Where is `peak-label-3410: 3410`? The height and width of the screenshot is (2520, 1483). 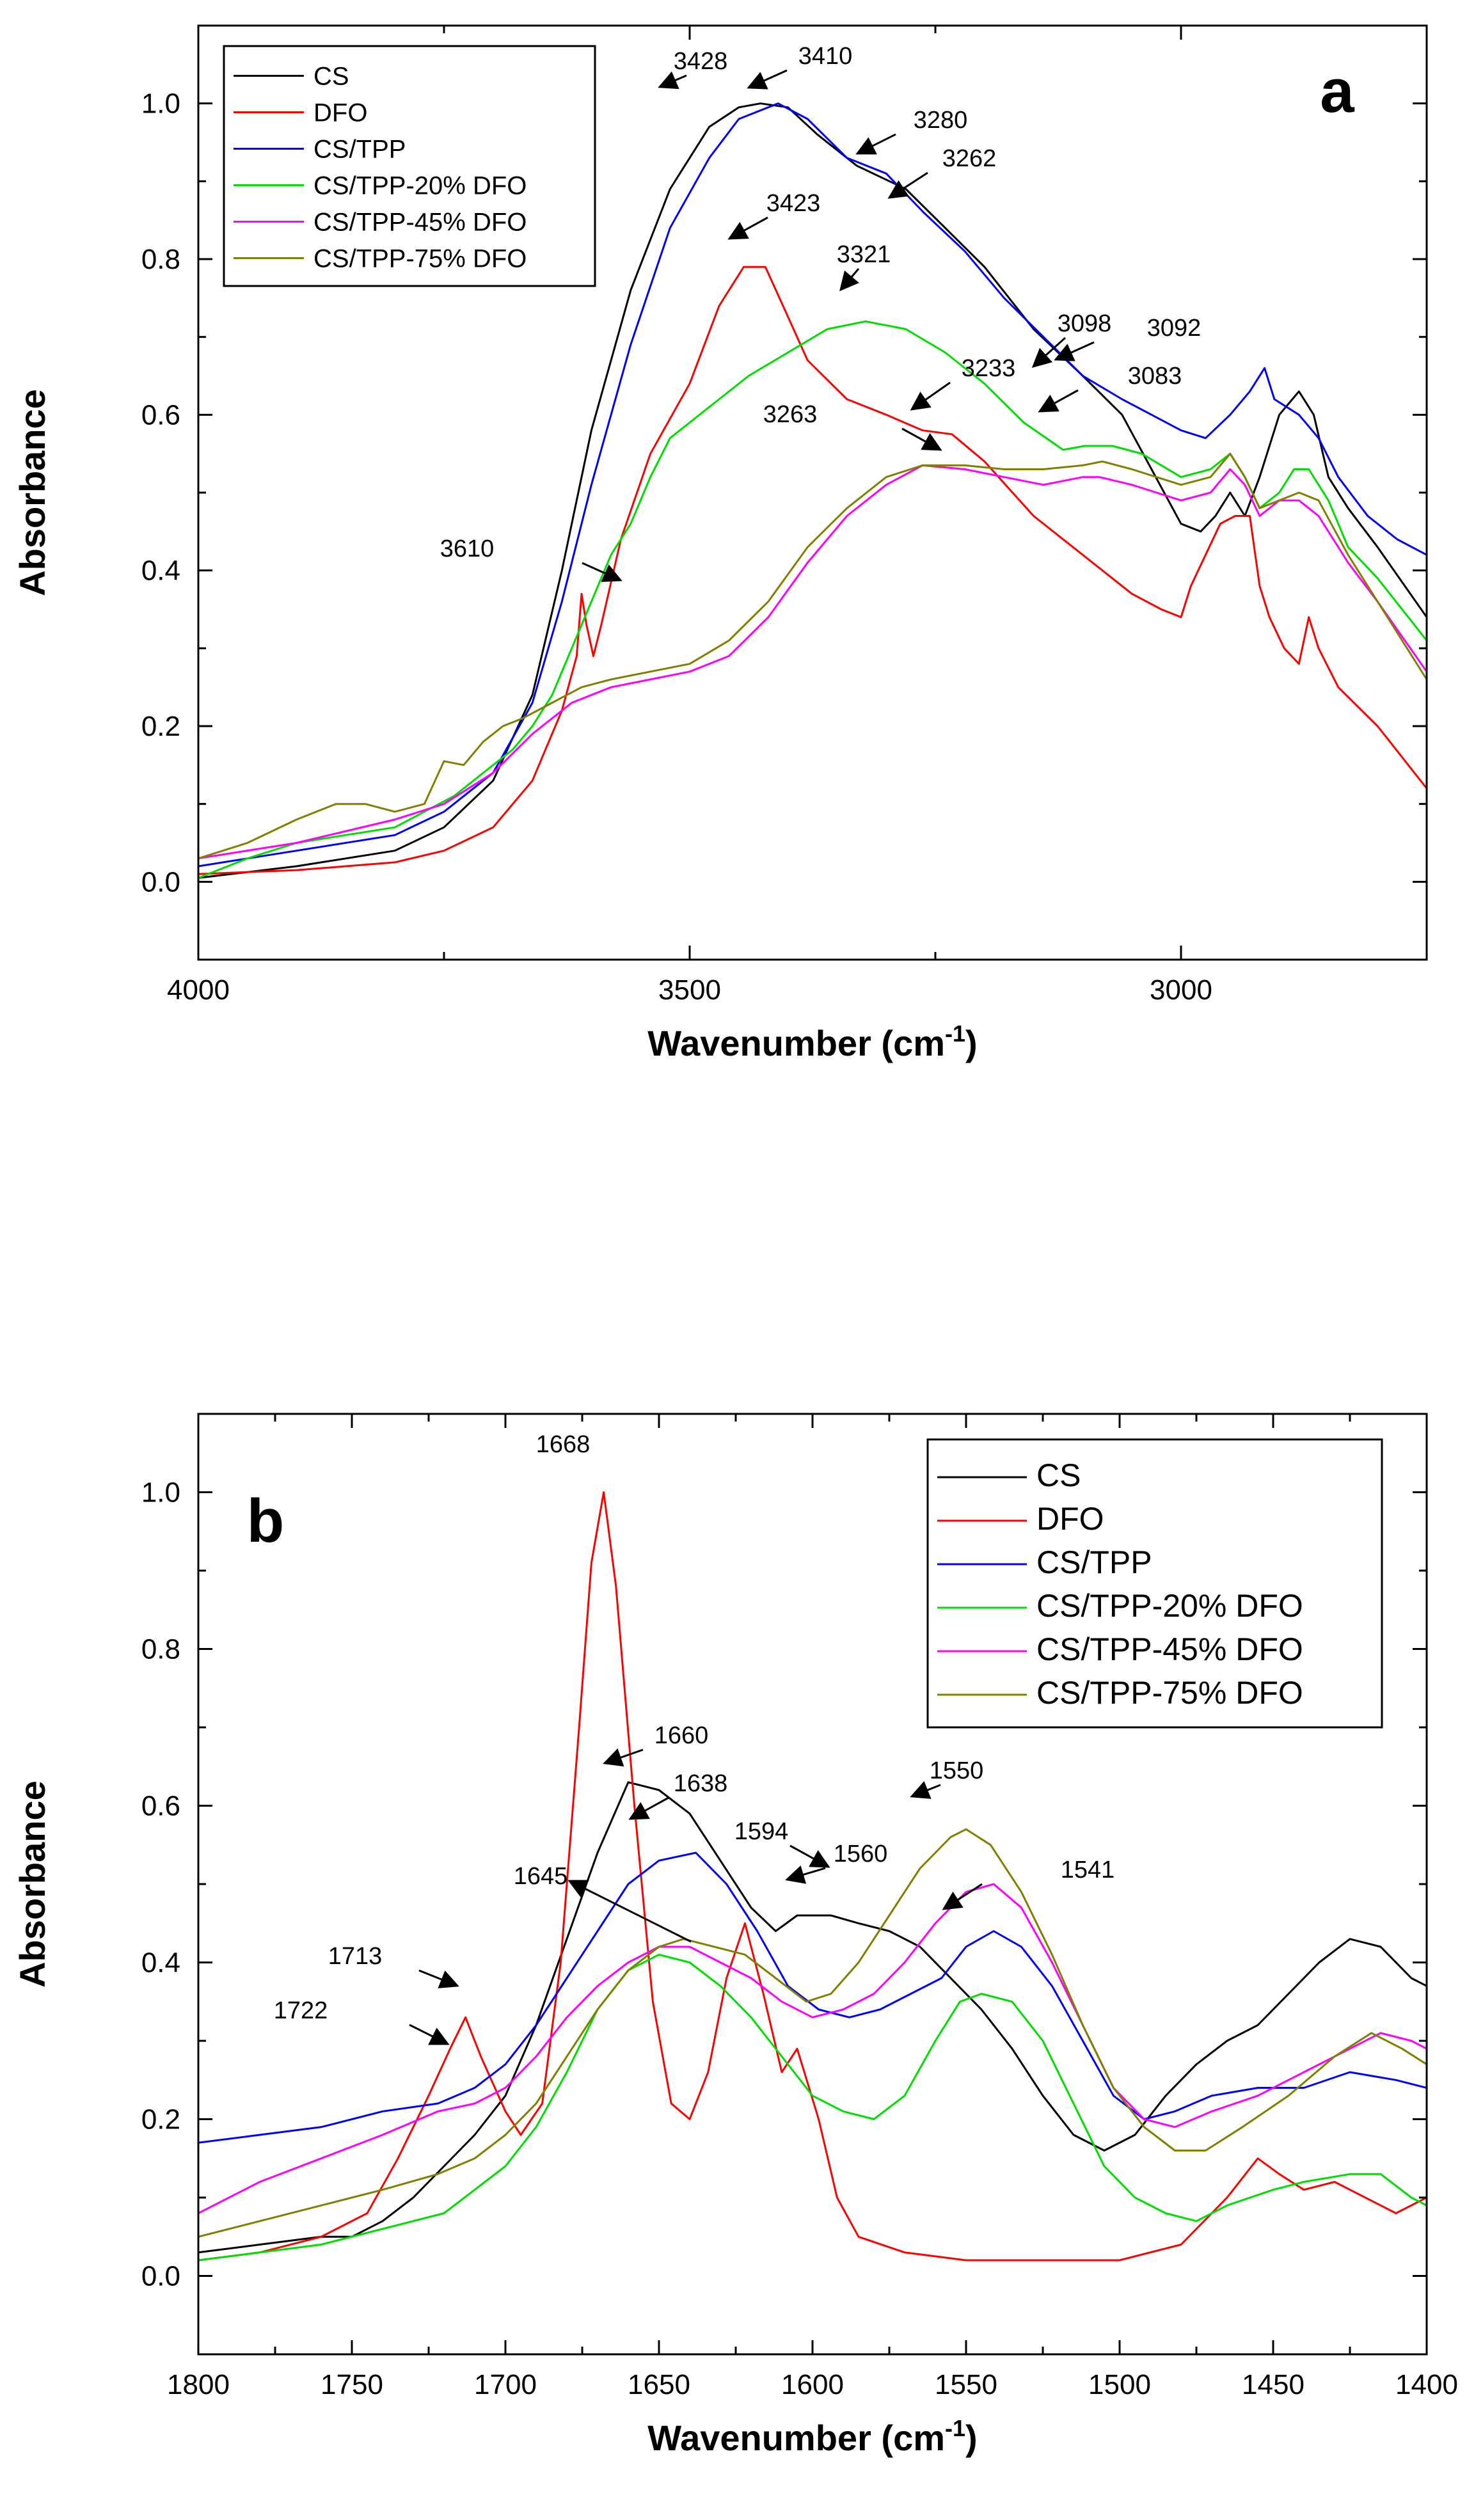 peak-label-3410: 3410 is located at coordinates (825, 56).